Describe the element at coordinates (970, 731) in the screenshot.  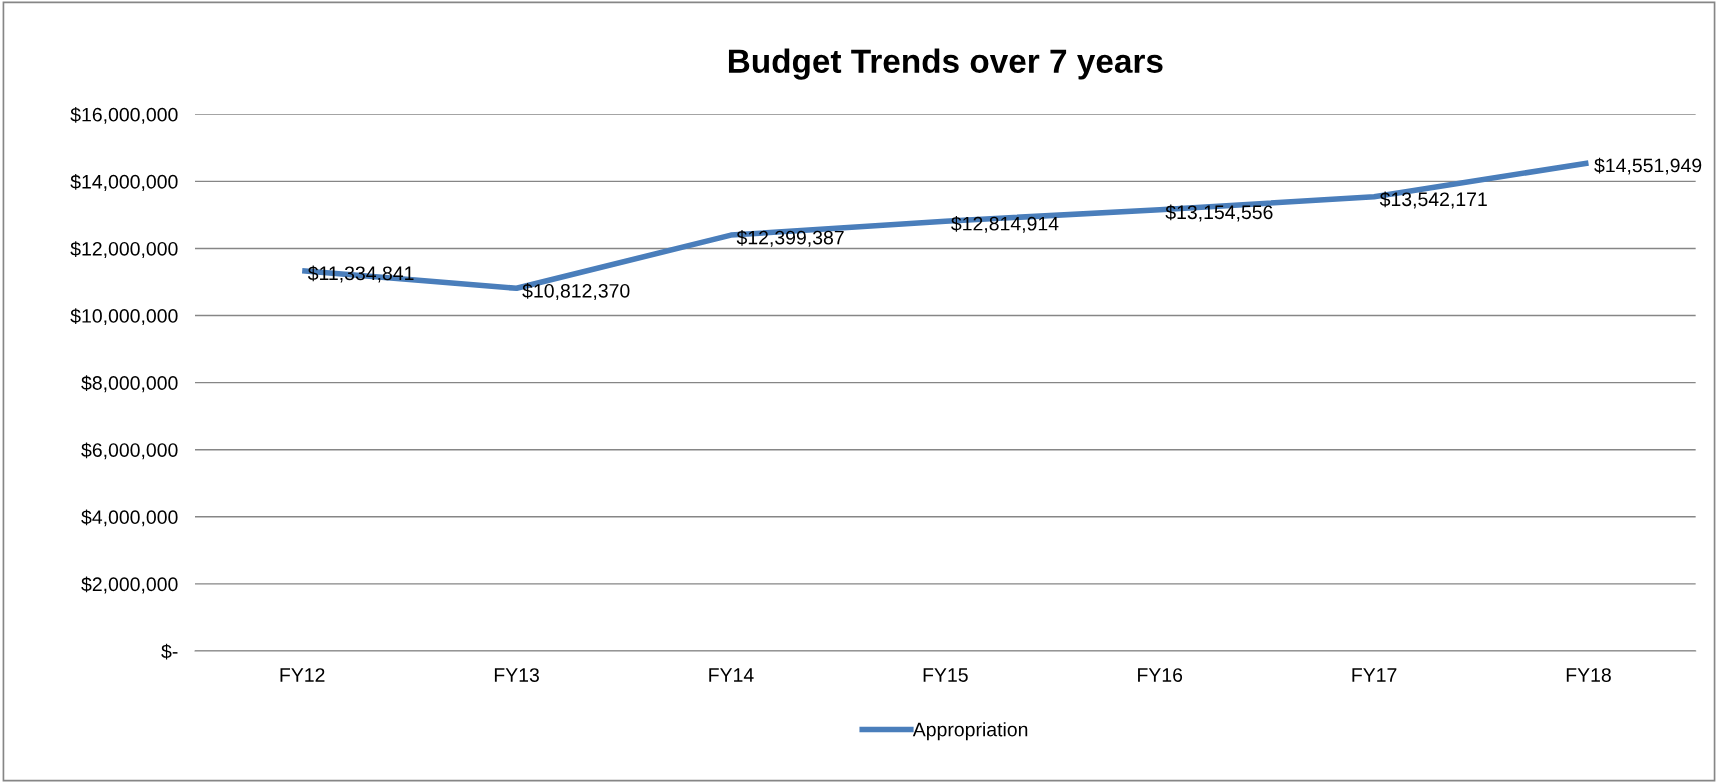
I see `legend-label: Appropriation` at that location.